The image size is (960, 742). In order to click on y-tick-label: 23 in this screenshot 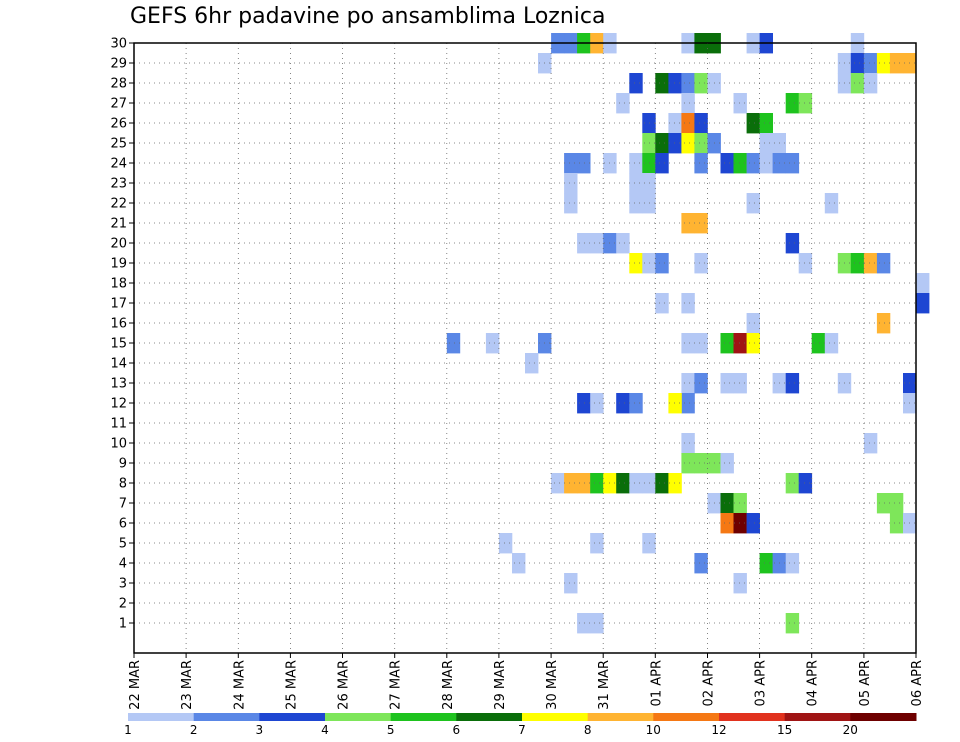, I will do `click(118, 184)`.